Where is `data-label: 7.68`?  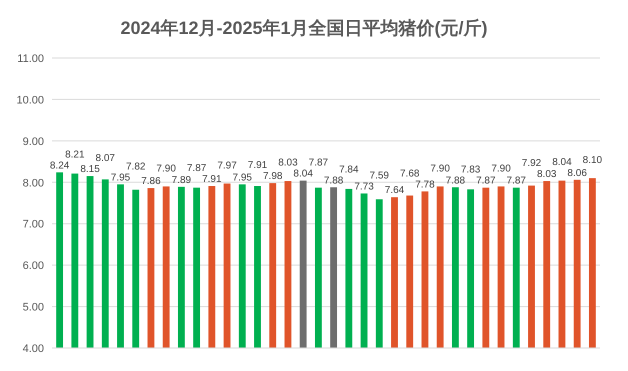 data-label: 7.68 is located at coordinates (410, 174).